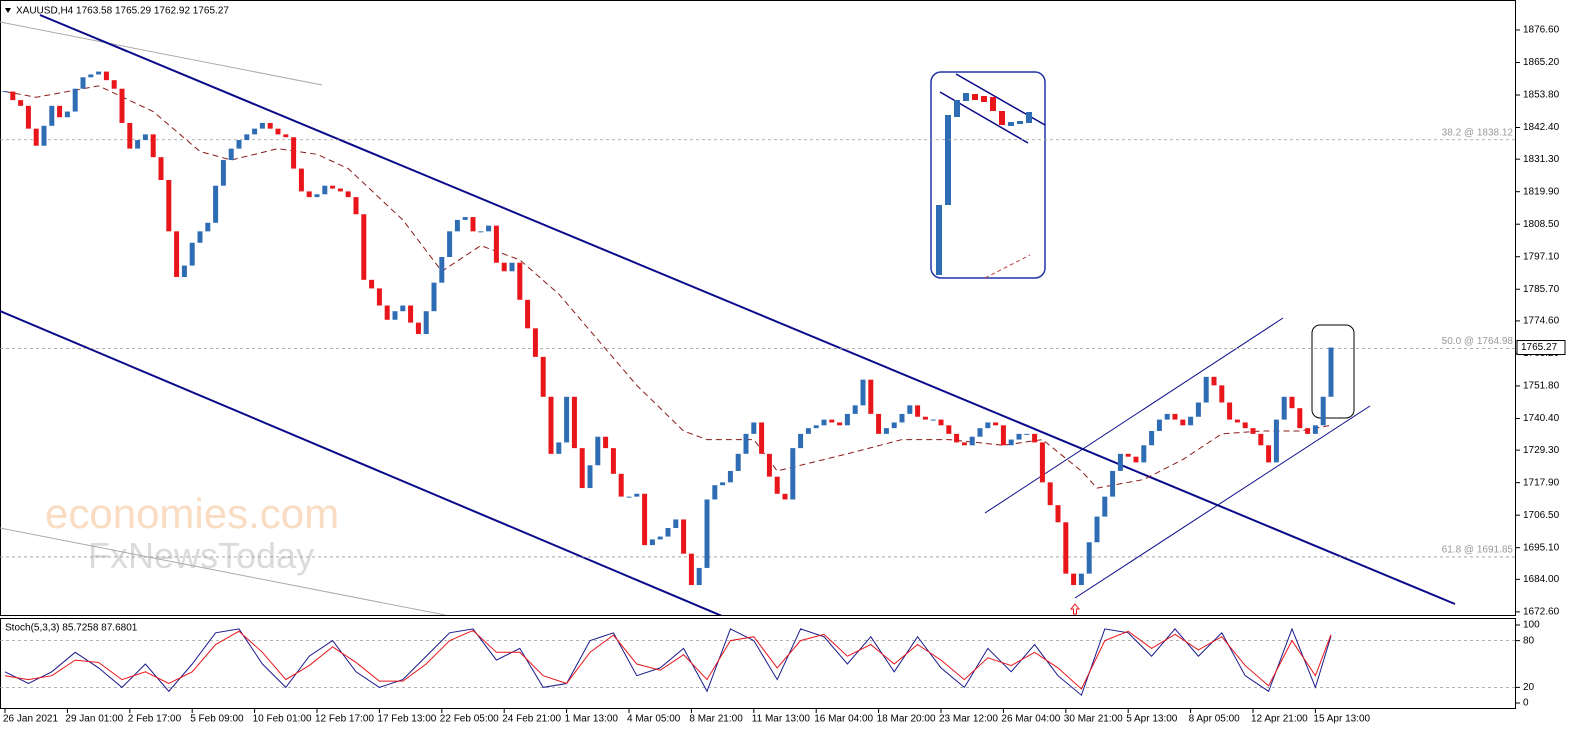 The width and height of the screenshot is (1596, 748). I want to click on trend-line, so click(223, 571).